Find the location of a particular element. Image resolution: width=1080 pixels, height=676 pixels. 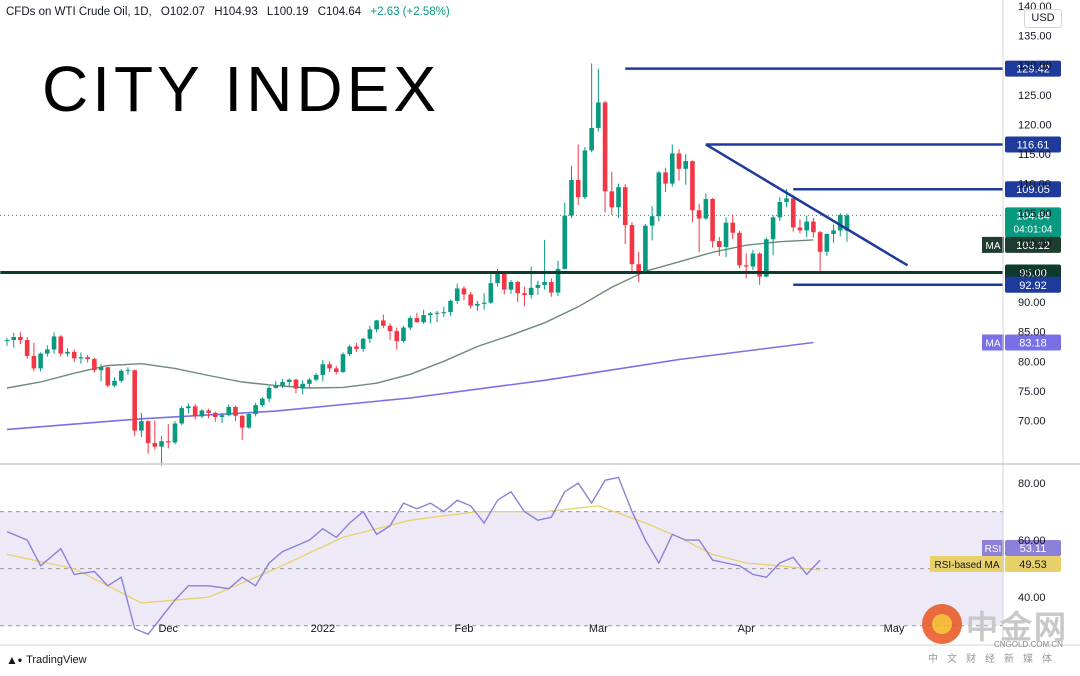

watermark-title: 中金网 is located at coordinates (1017, 627).